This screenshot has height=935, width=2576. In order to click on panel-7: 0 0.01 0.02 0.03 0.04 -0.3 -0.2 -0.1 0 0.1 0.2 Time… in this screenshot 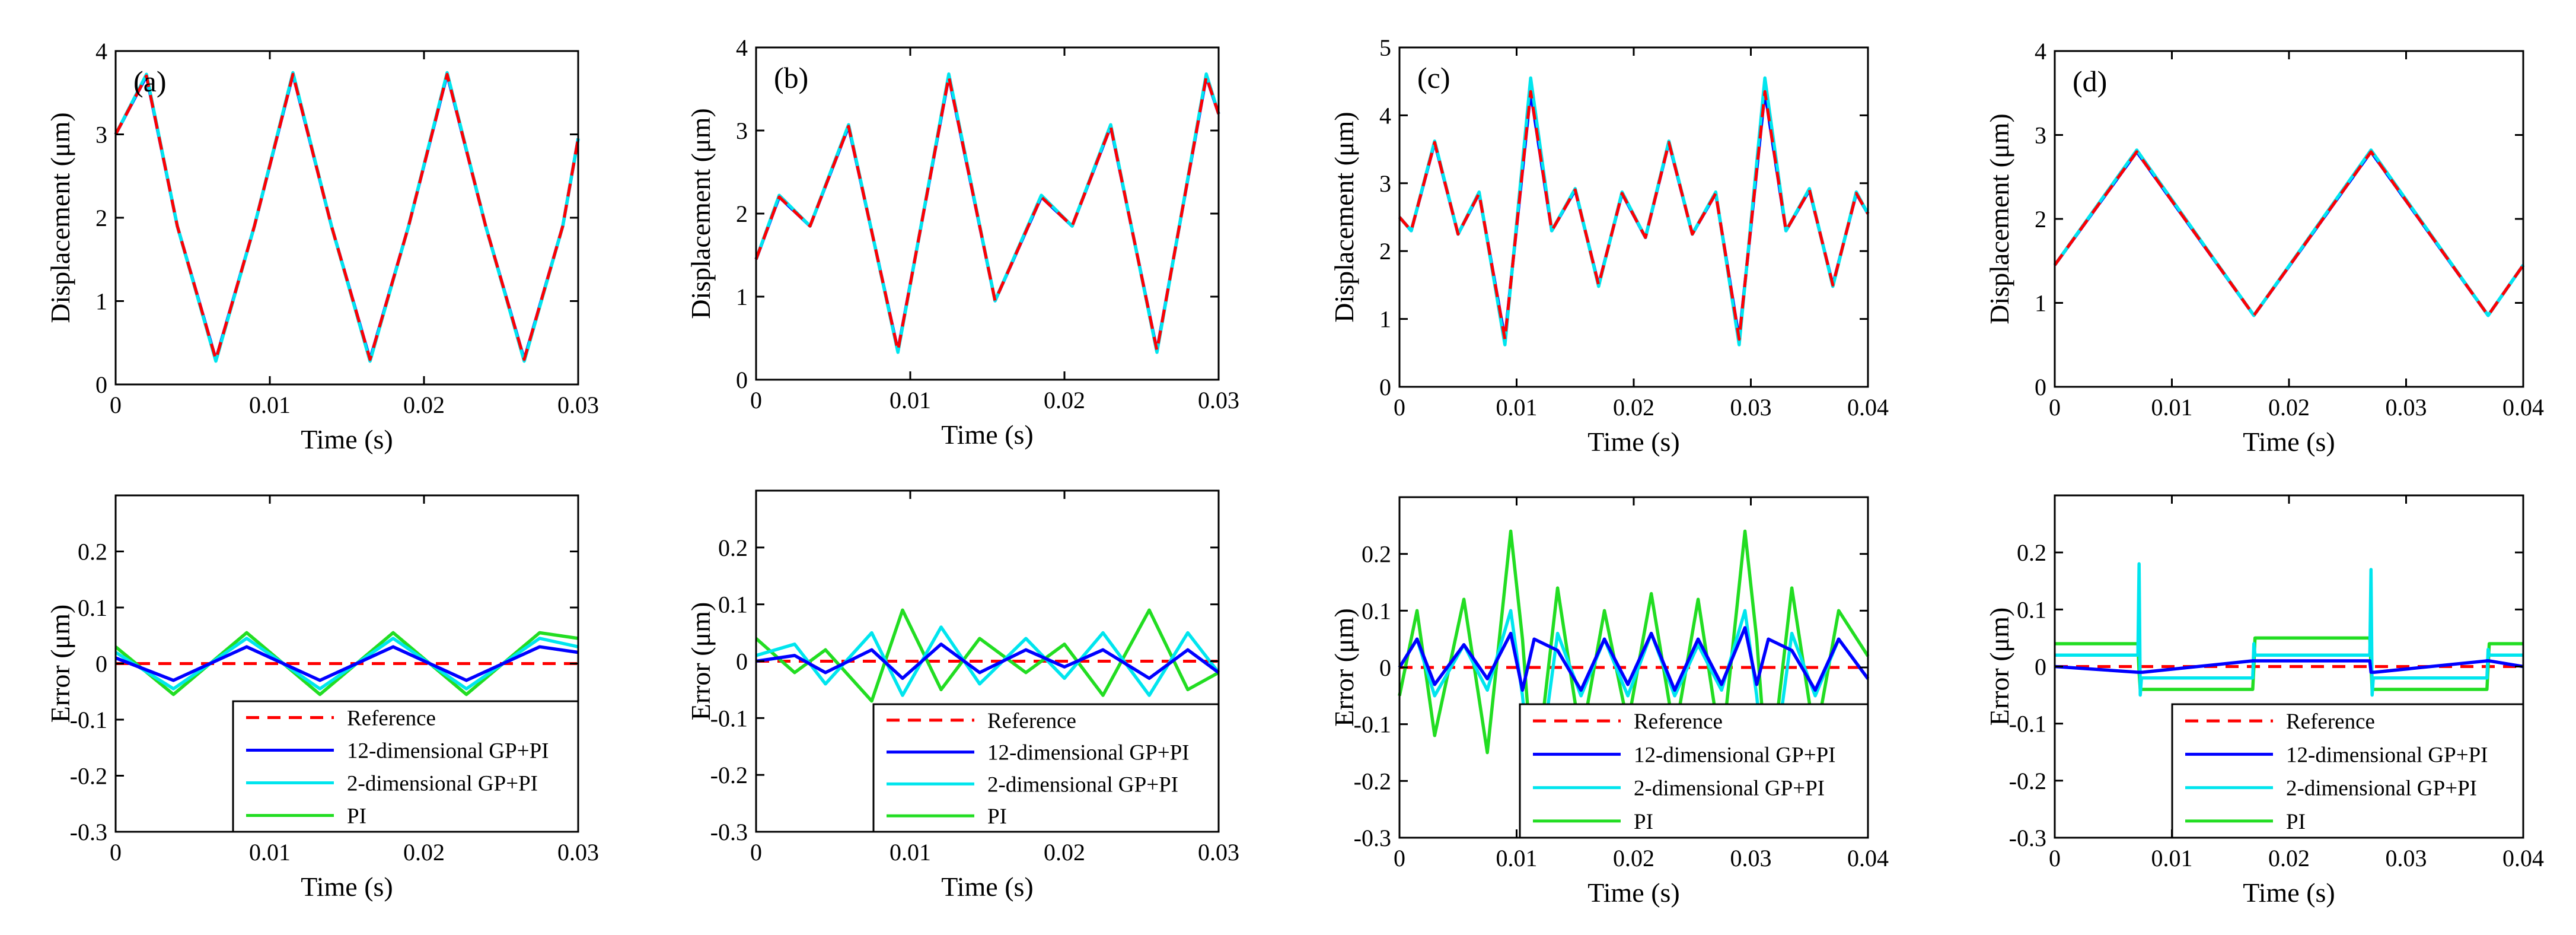, I will do `click(1609, 702)`.